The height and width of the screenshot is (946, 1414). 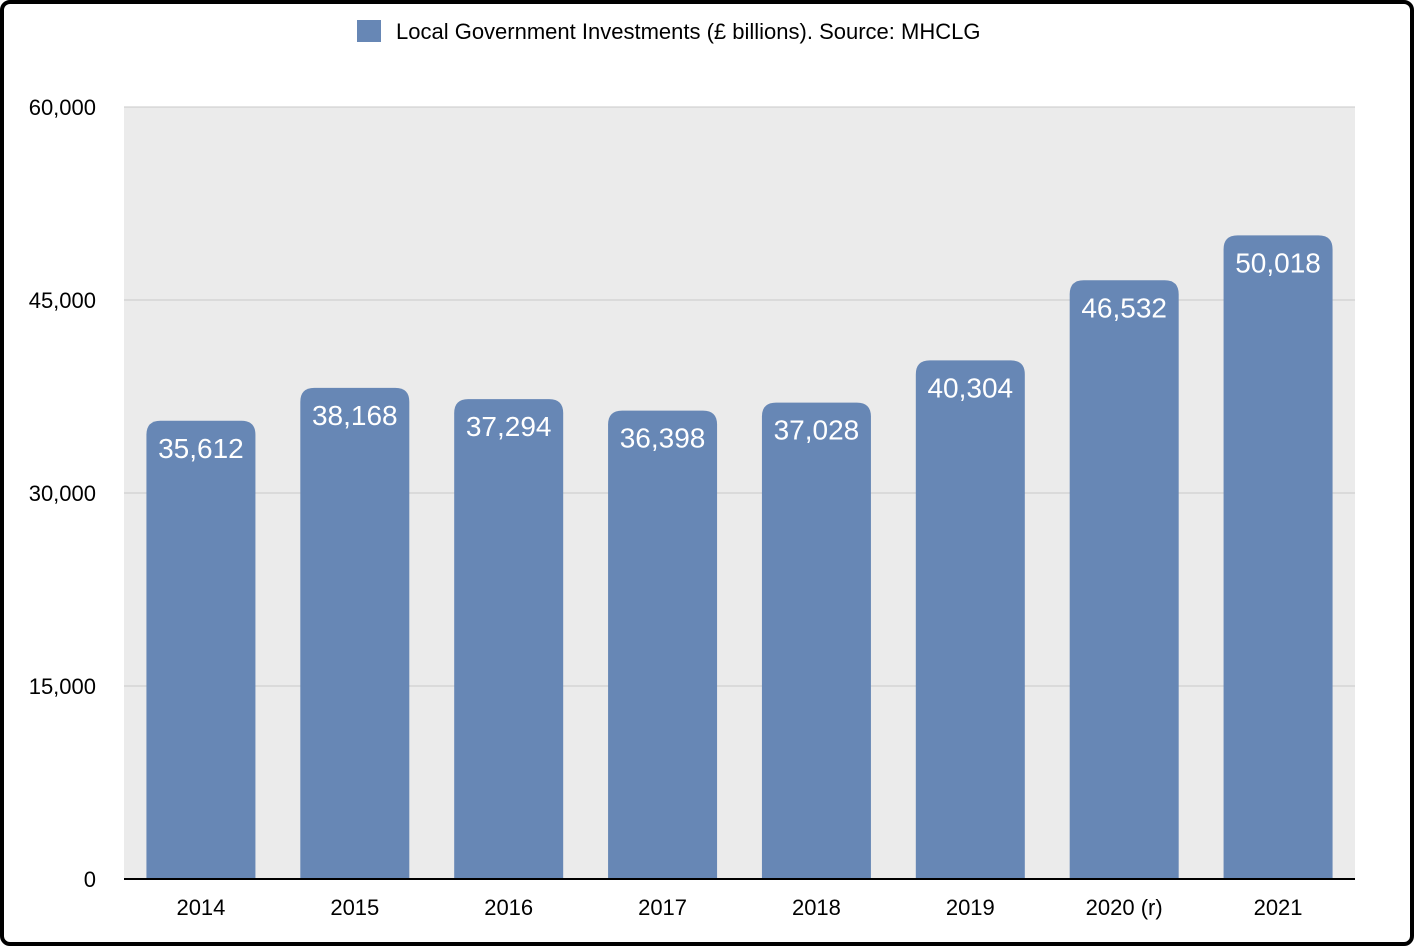 I want to click on x-axis-tick-labels: 2014 2015 2016 2017 2018 2019 2020 (r) 2021, so click(x=739, y=907).